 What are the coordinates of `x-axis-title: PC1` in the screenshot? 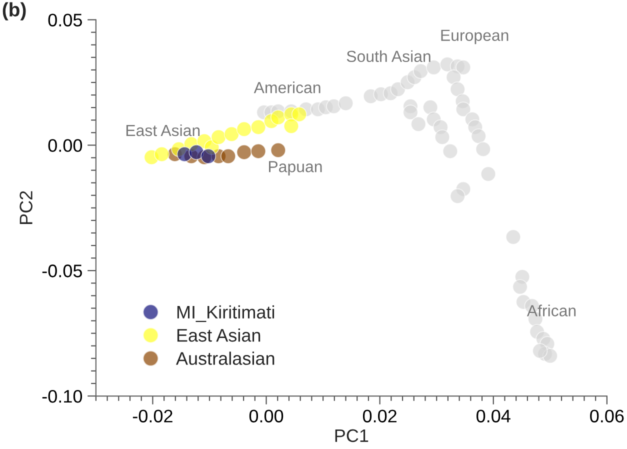 It's located at (351, 435).